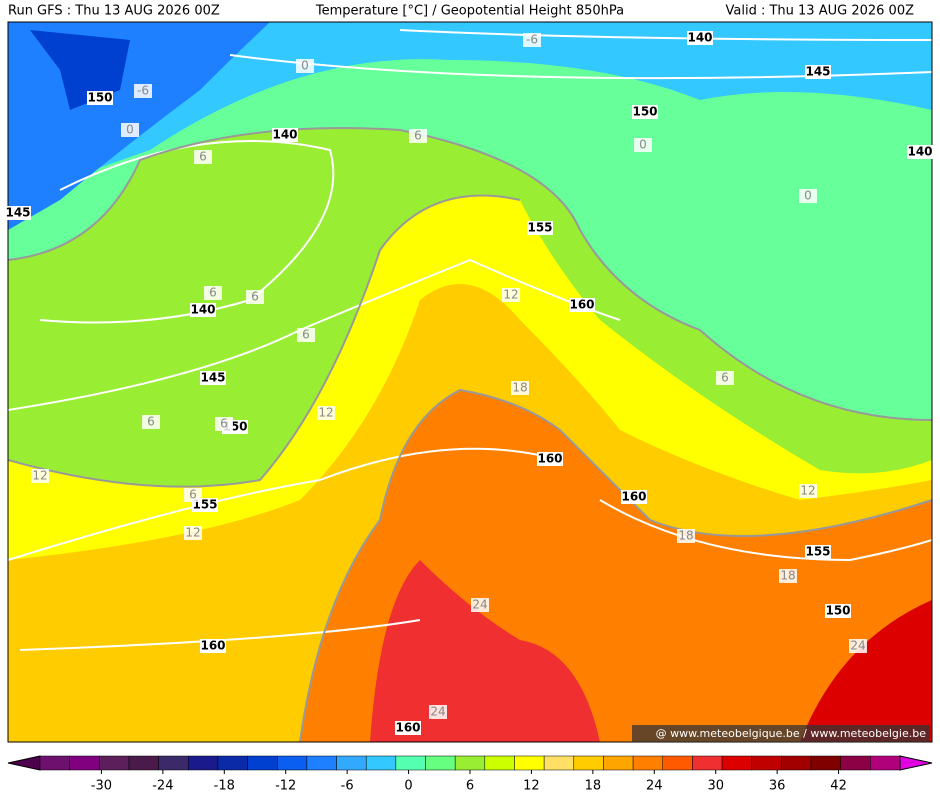 The width and height of the screenshot is (940, 804). I want to click on watermark-bg, so click(781, 733).